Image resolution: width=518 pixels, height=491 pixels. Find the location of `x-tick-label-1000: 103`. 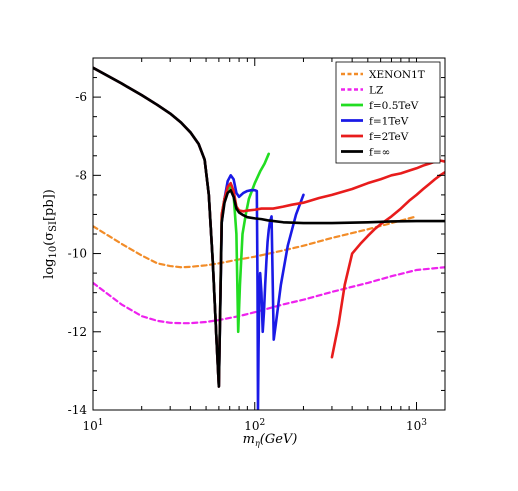

x-tick-label-1000: 103 is located at coordinates (416, 425).